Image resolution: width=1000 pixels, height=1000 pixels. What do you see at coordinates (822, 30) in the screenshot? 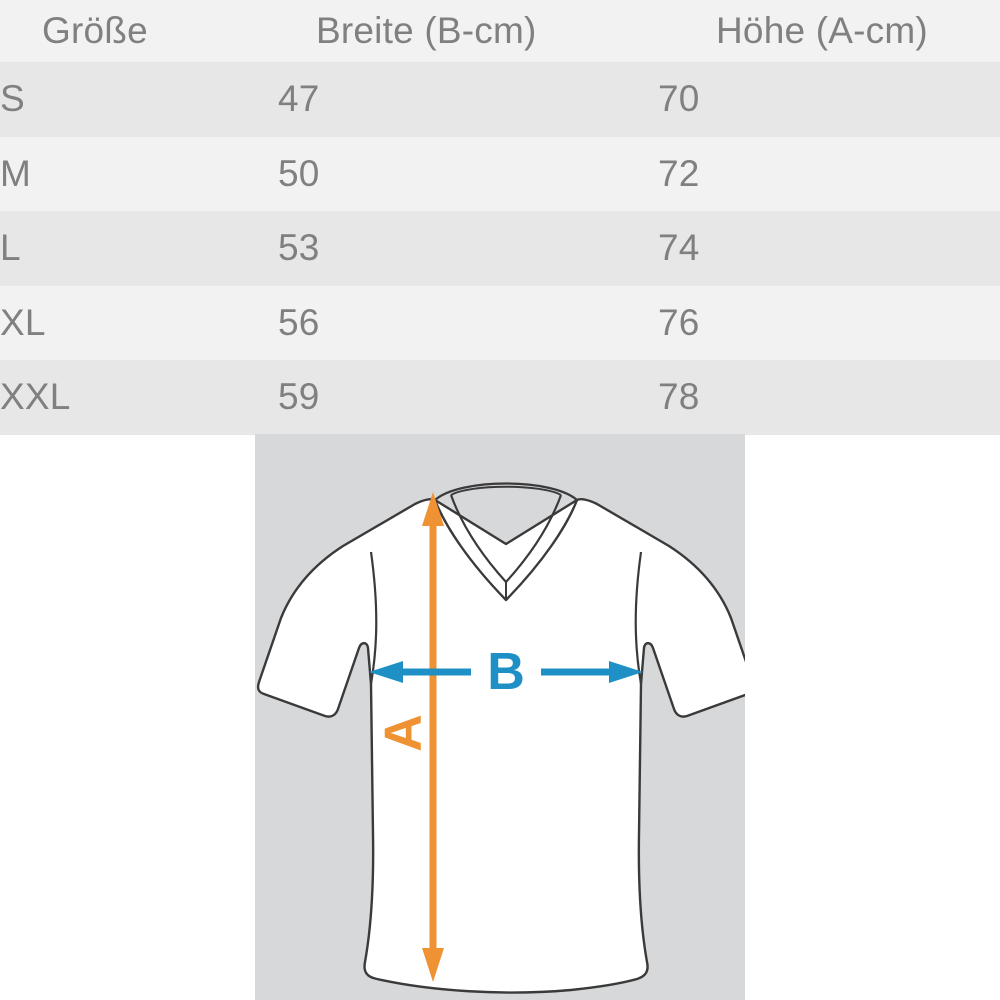
I see `column-header-height: Höhe (A-cm)` at bounding box center [822, 30].